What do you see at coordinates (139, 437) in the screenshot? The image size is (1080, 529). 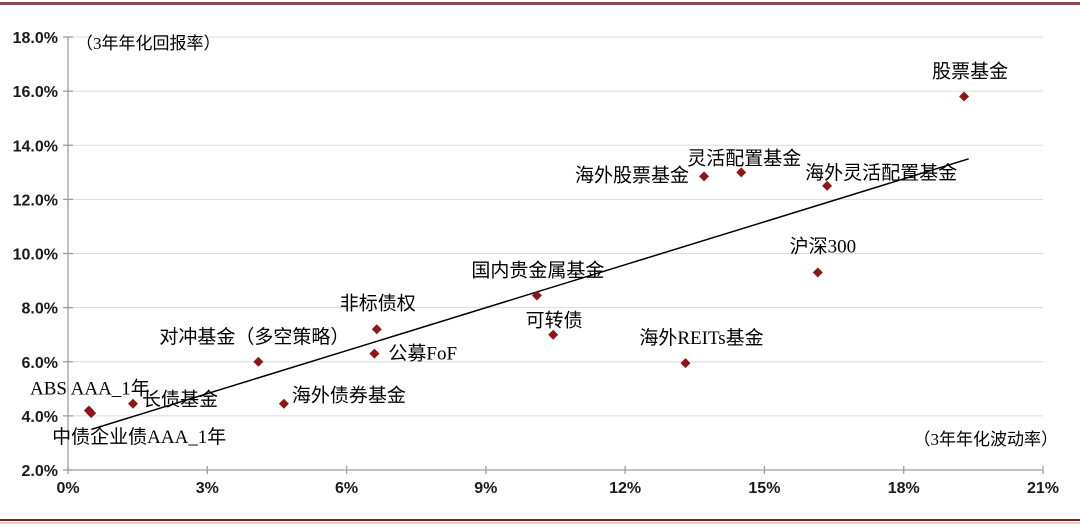 I see `data-point-label: 中债企业债AAA_1年` at bounding box center [139, 437].